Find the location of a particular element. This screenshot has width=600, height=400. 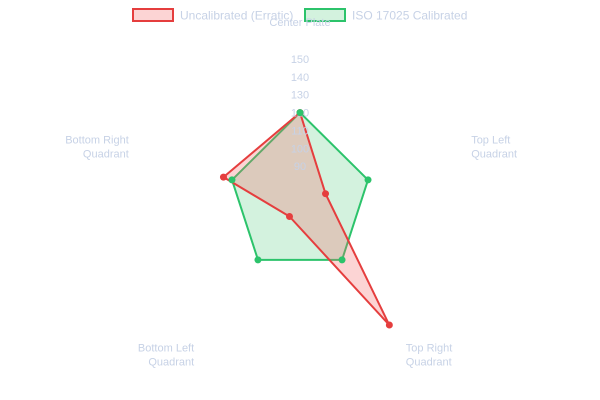

legend-item-1: ISO 17025 Calibrated is located at coordinates (385, 15).